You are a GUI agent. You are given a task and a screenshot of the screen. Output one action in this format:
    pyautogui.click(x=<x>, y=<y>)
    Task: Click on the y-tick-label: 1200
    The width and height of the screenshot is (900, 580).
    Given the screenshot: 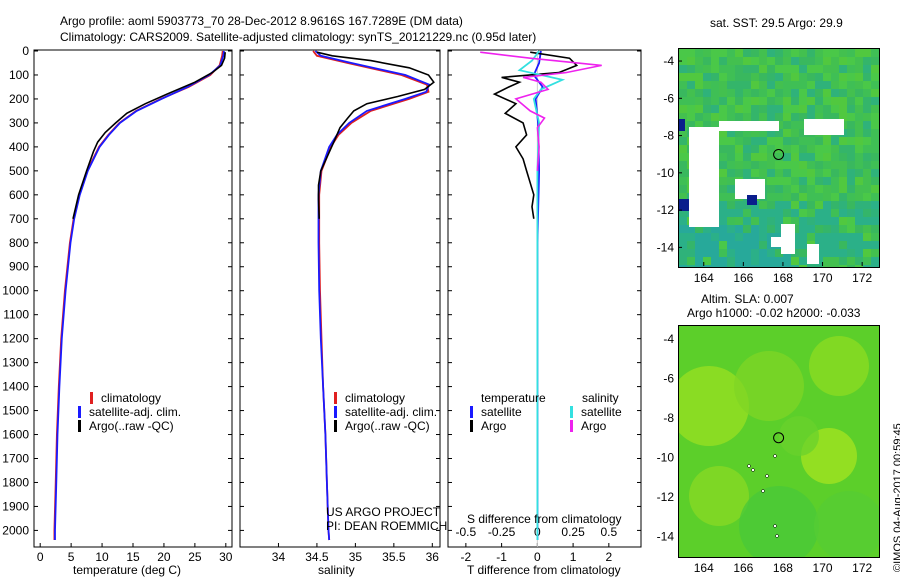 What is the action you would take?
    pyautogui.click(x=15, y=339)
    